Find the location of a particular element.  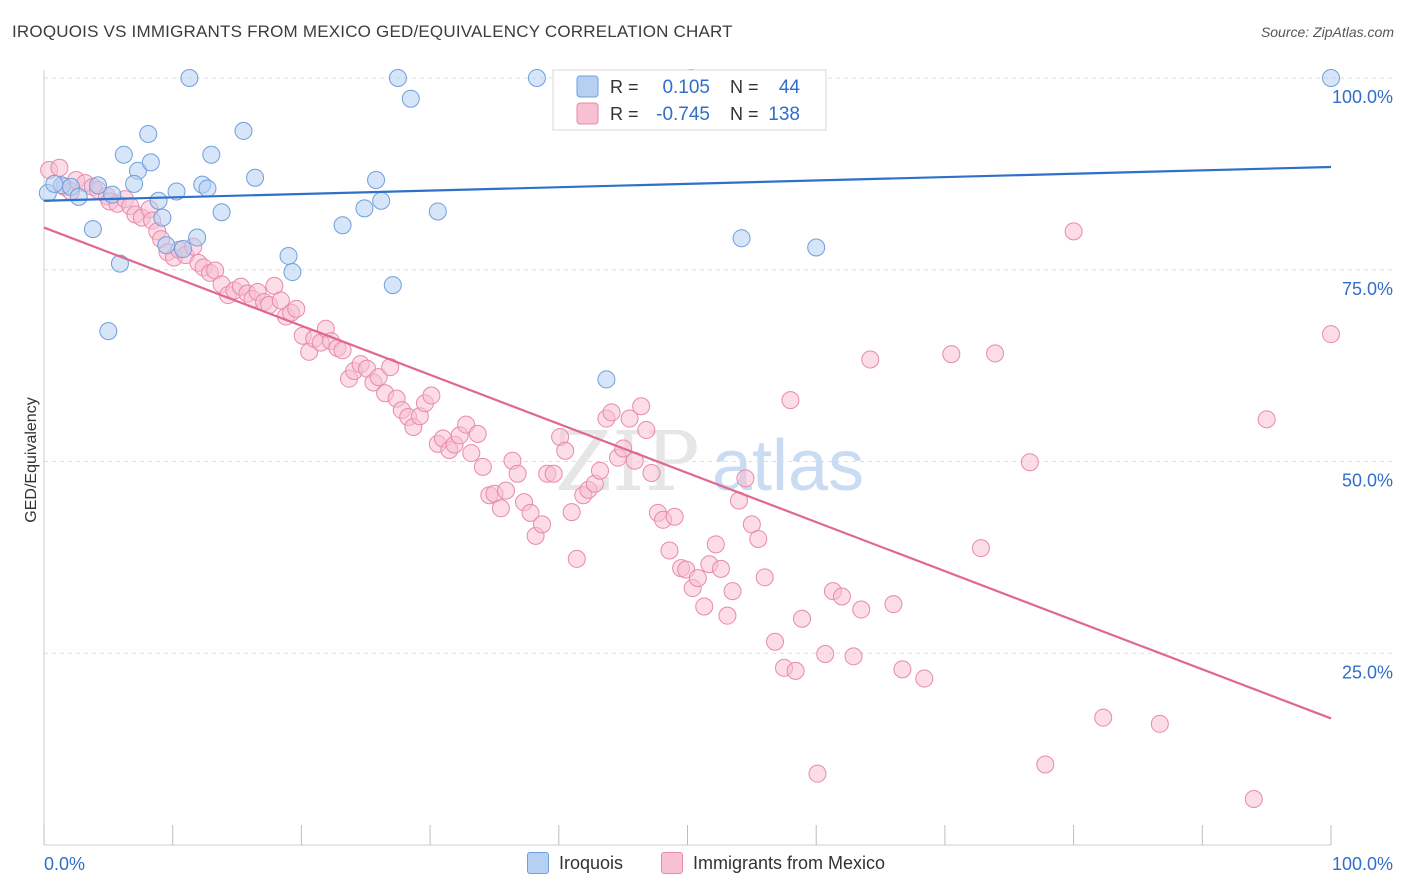

y-tick-label: 75.0% is located at coordinates (1367, 289).